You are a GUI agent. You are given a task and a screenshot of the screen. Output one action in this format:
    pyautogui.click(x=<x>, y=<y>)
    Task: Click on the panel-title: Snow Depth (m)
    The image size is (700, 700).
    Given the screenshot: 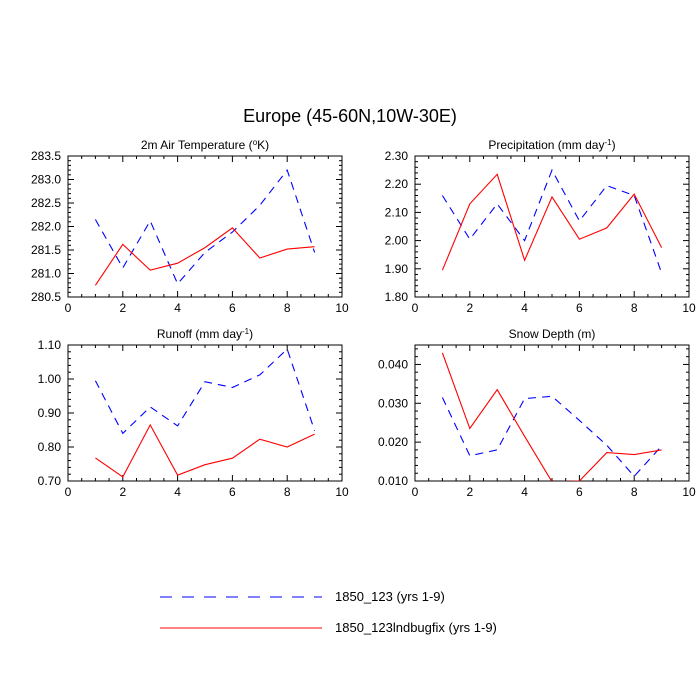 What is the action you would take?
    pyautogui.click(x=552, y=334)
    